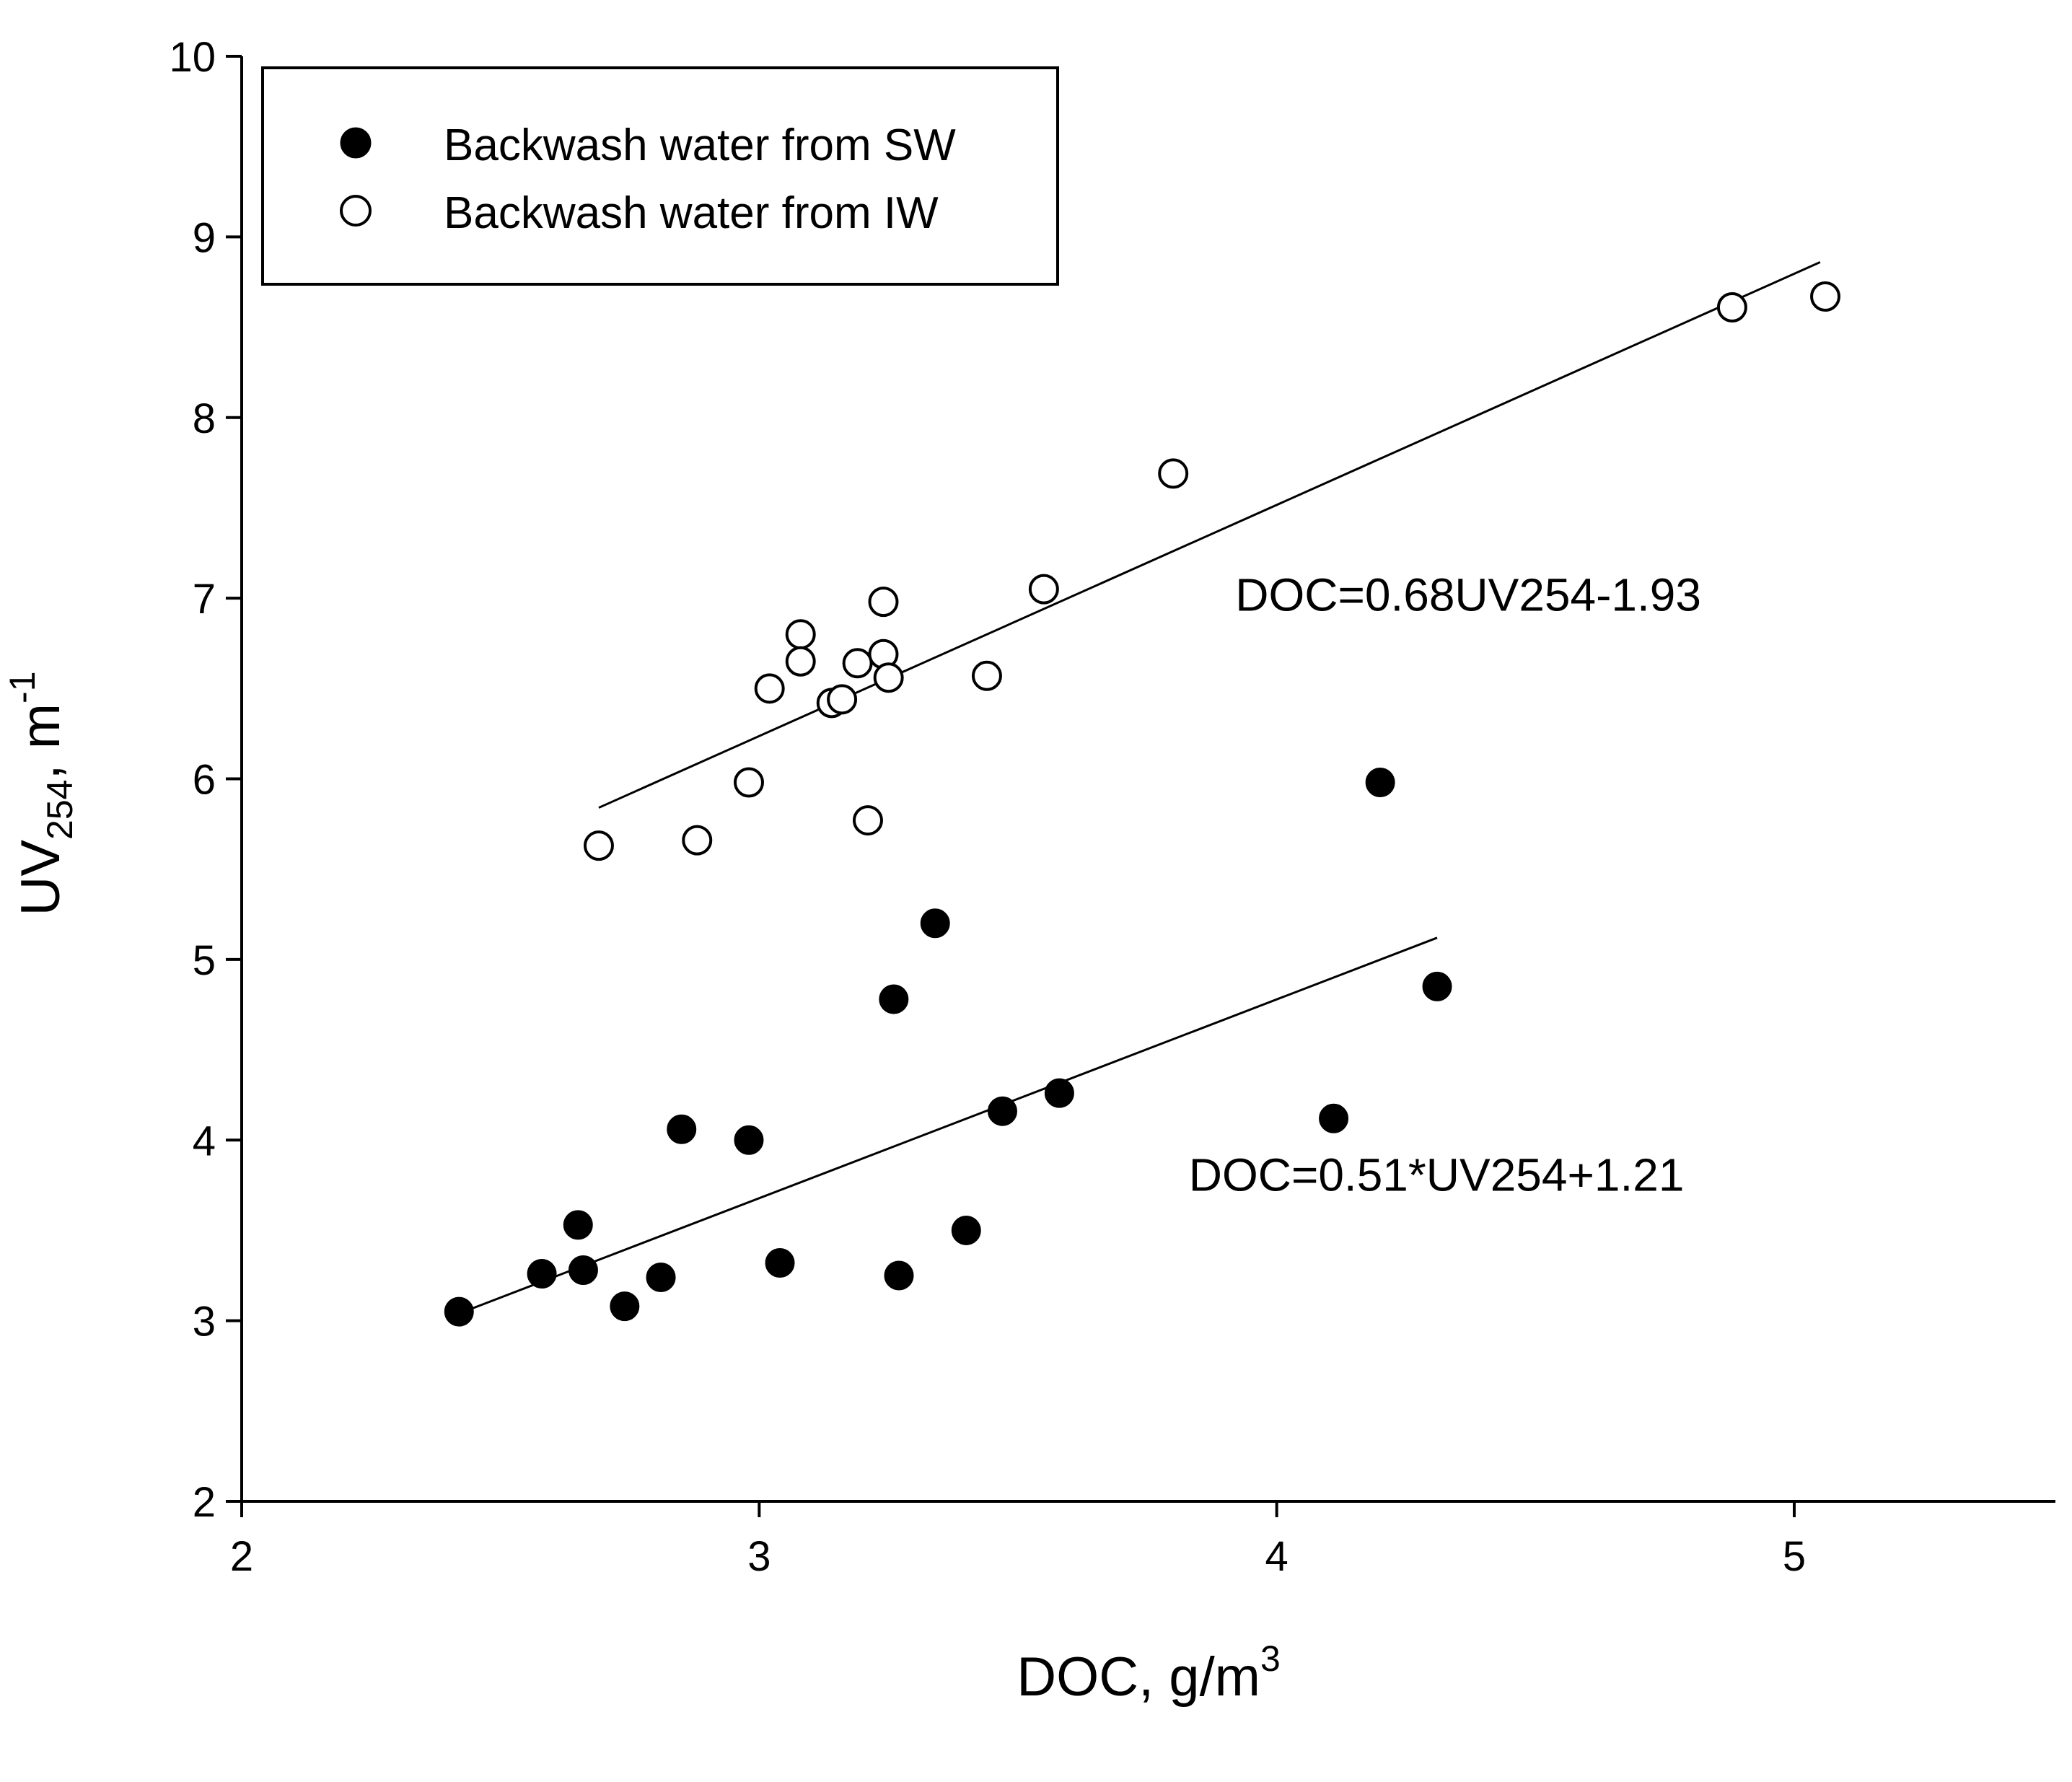 The image size is (2072, 1782). What do you see at coordinates (356, 211) in the screenshot?
I see `legend-marker-iw` at bounding box center [356, 211].